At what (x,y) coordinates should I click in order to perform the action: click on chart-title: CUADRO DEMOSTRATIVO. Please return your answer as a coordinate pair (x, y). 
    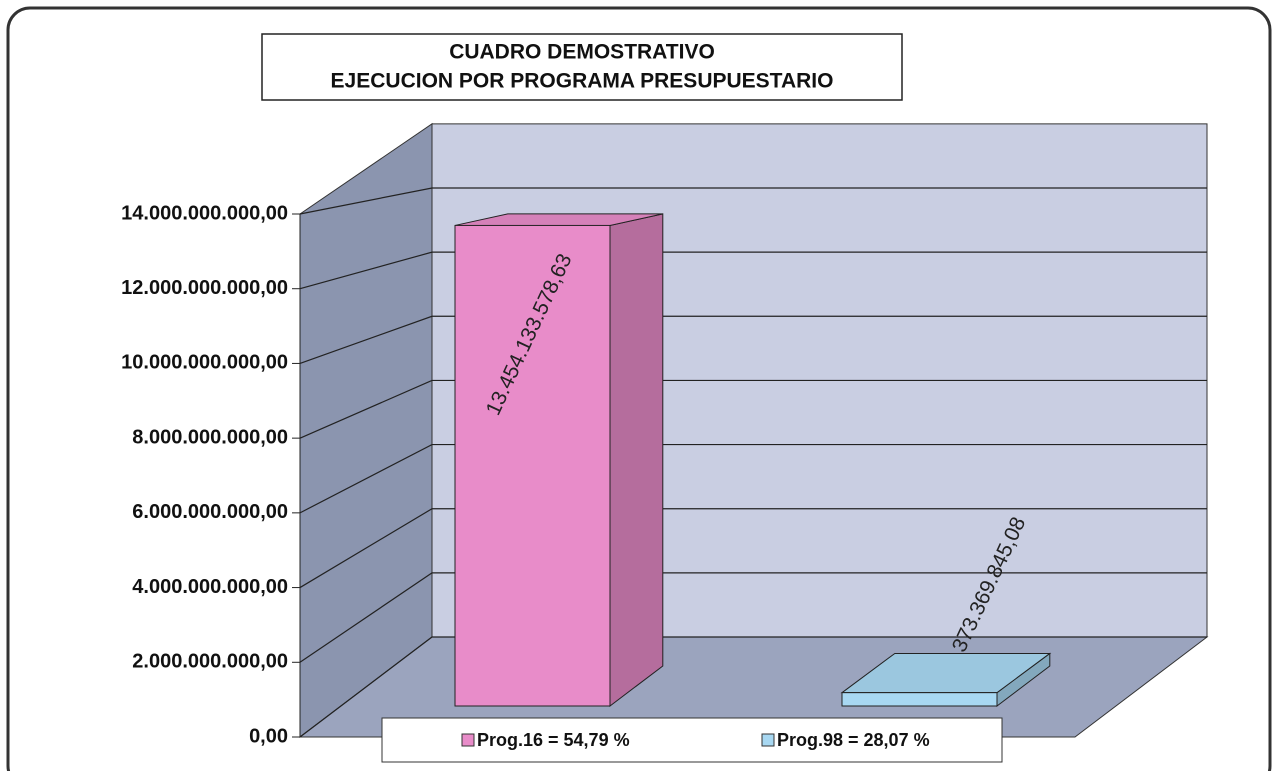
    Looking at the image, I should click on (582, 52).